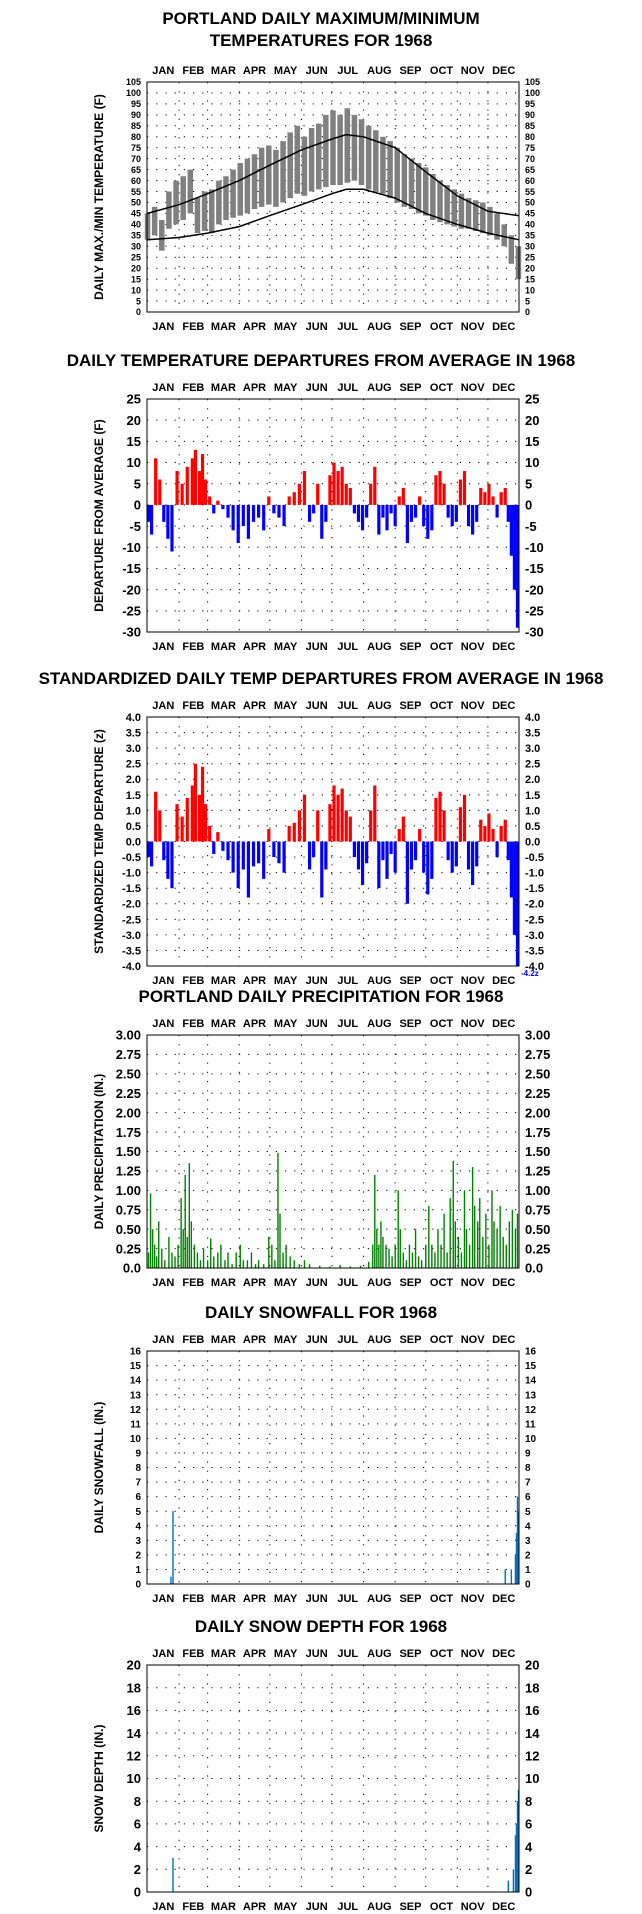  I want to click on y-tick-label-left: 60, so click(136, 181).